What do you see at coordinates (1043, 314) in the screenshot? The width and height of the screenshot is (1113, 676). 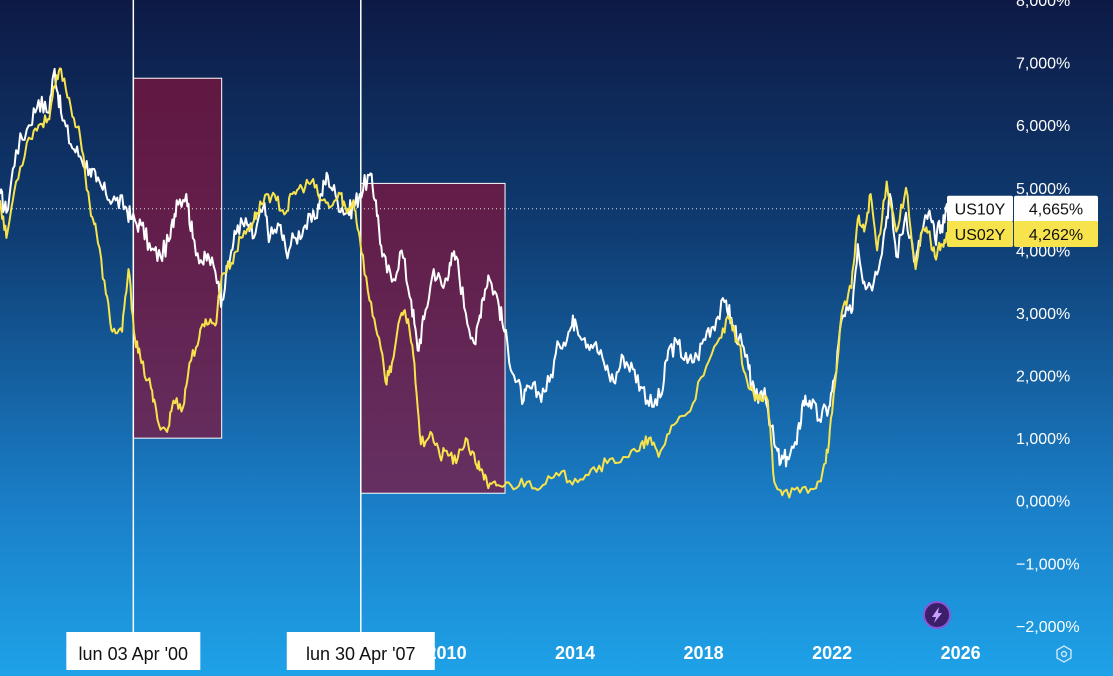 I see `y-tick-label: 3,000%` at bounding box center [1043, 314].